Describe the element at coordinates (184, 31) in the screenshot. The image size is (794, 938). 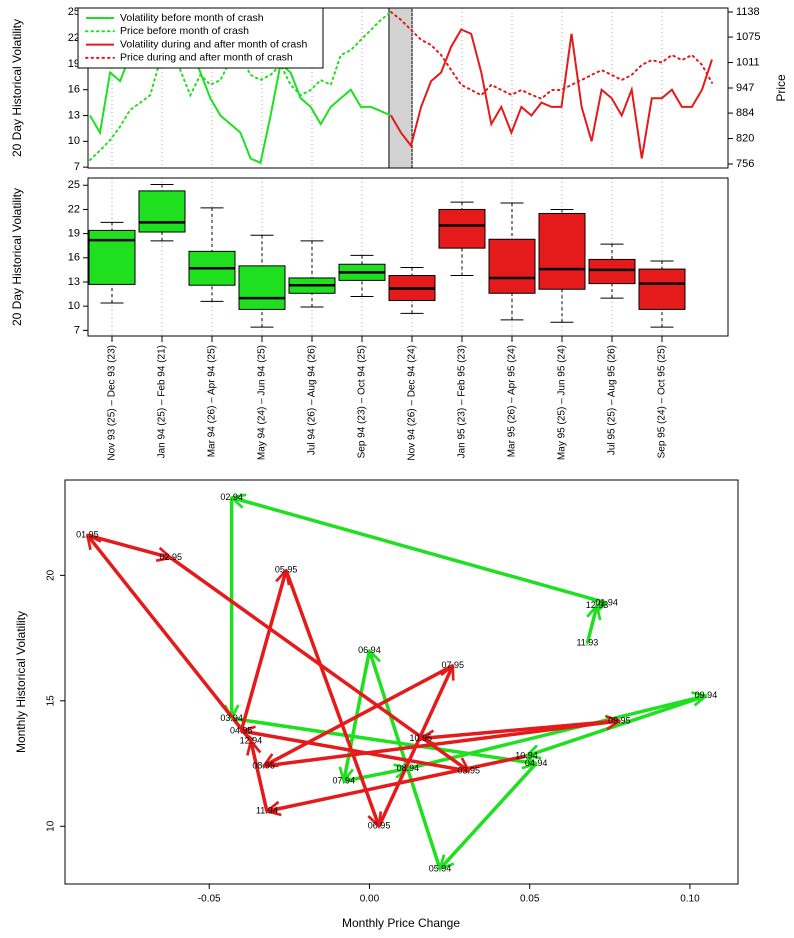
I see `legend-label: Price before month of crash` at that location.